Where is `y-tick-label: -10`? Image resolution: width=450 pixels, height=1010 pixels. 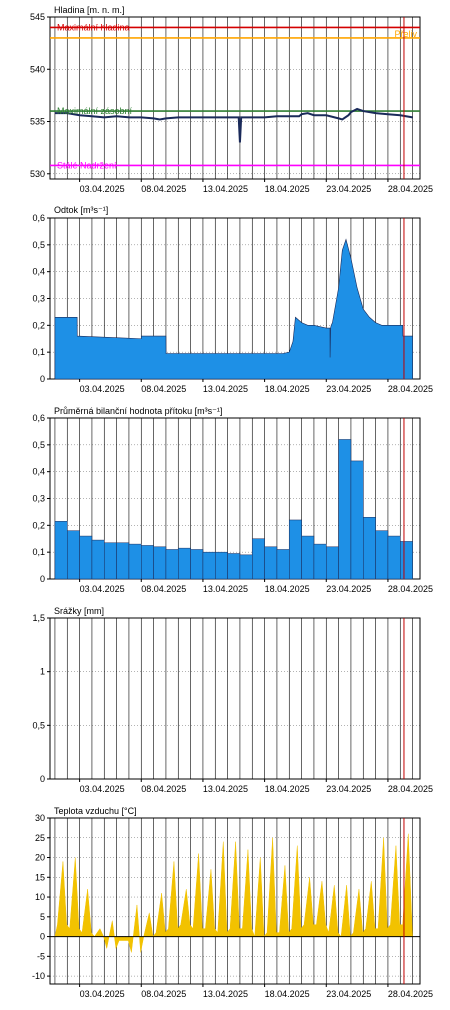
y-tick-label: -10 is located at coordinates (38, 976).